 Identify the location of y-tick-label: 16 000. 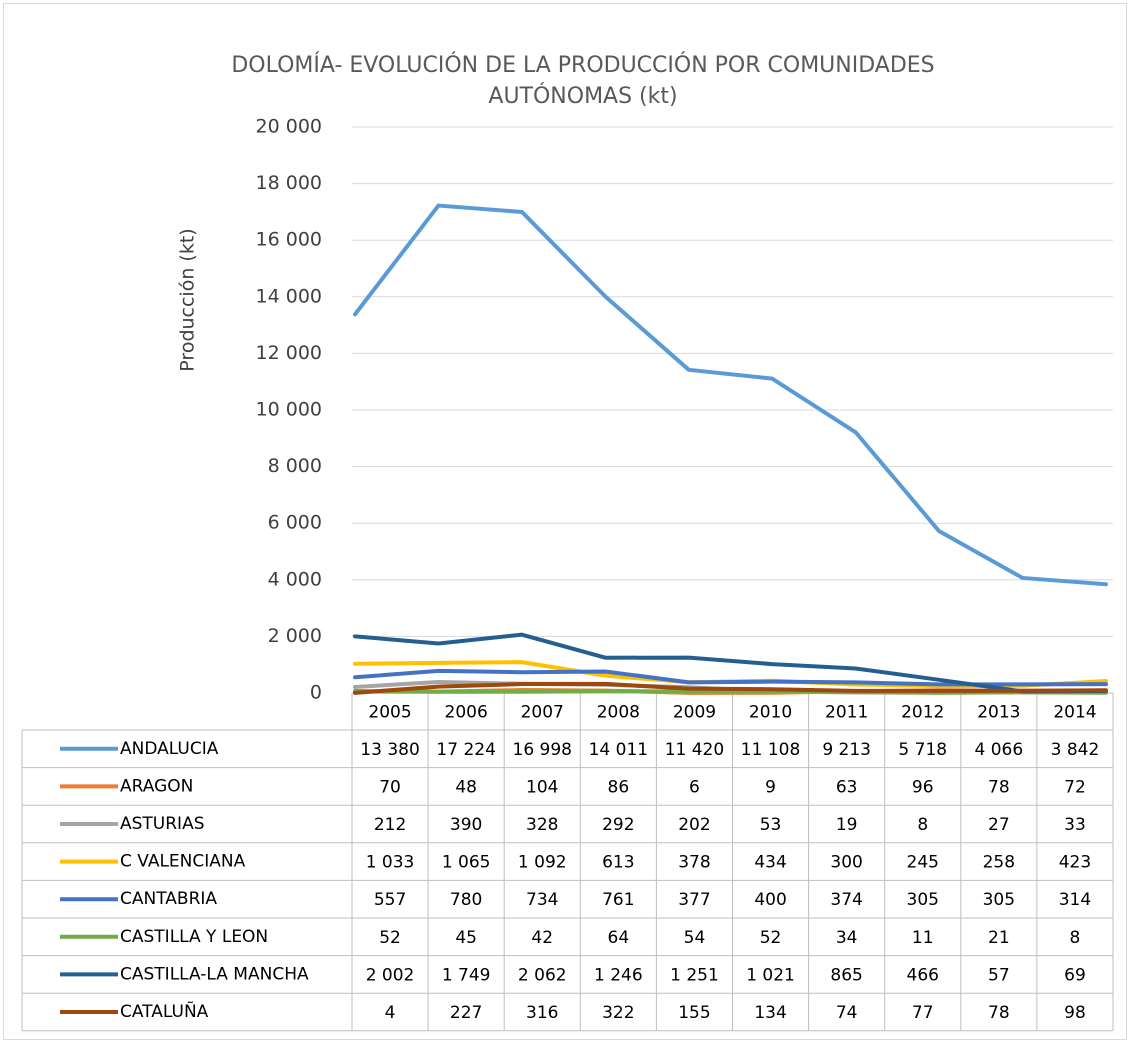
(289, 240).